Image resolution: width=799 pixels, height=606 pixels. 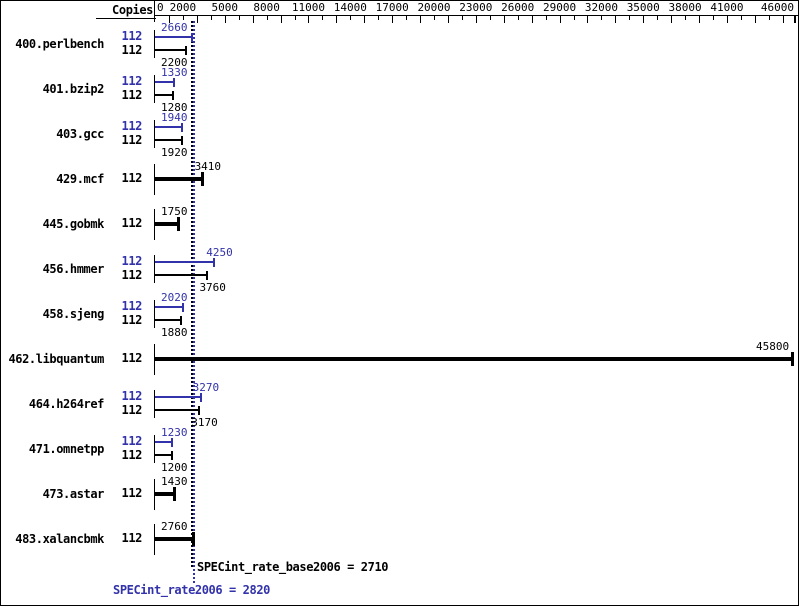 I want to click on benchmark-name: 400.perlbench, so click(x=59, y=44).